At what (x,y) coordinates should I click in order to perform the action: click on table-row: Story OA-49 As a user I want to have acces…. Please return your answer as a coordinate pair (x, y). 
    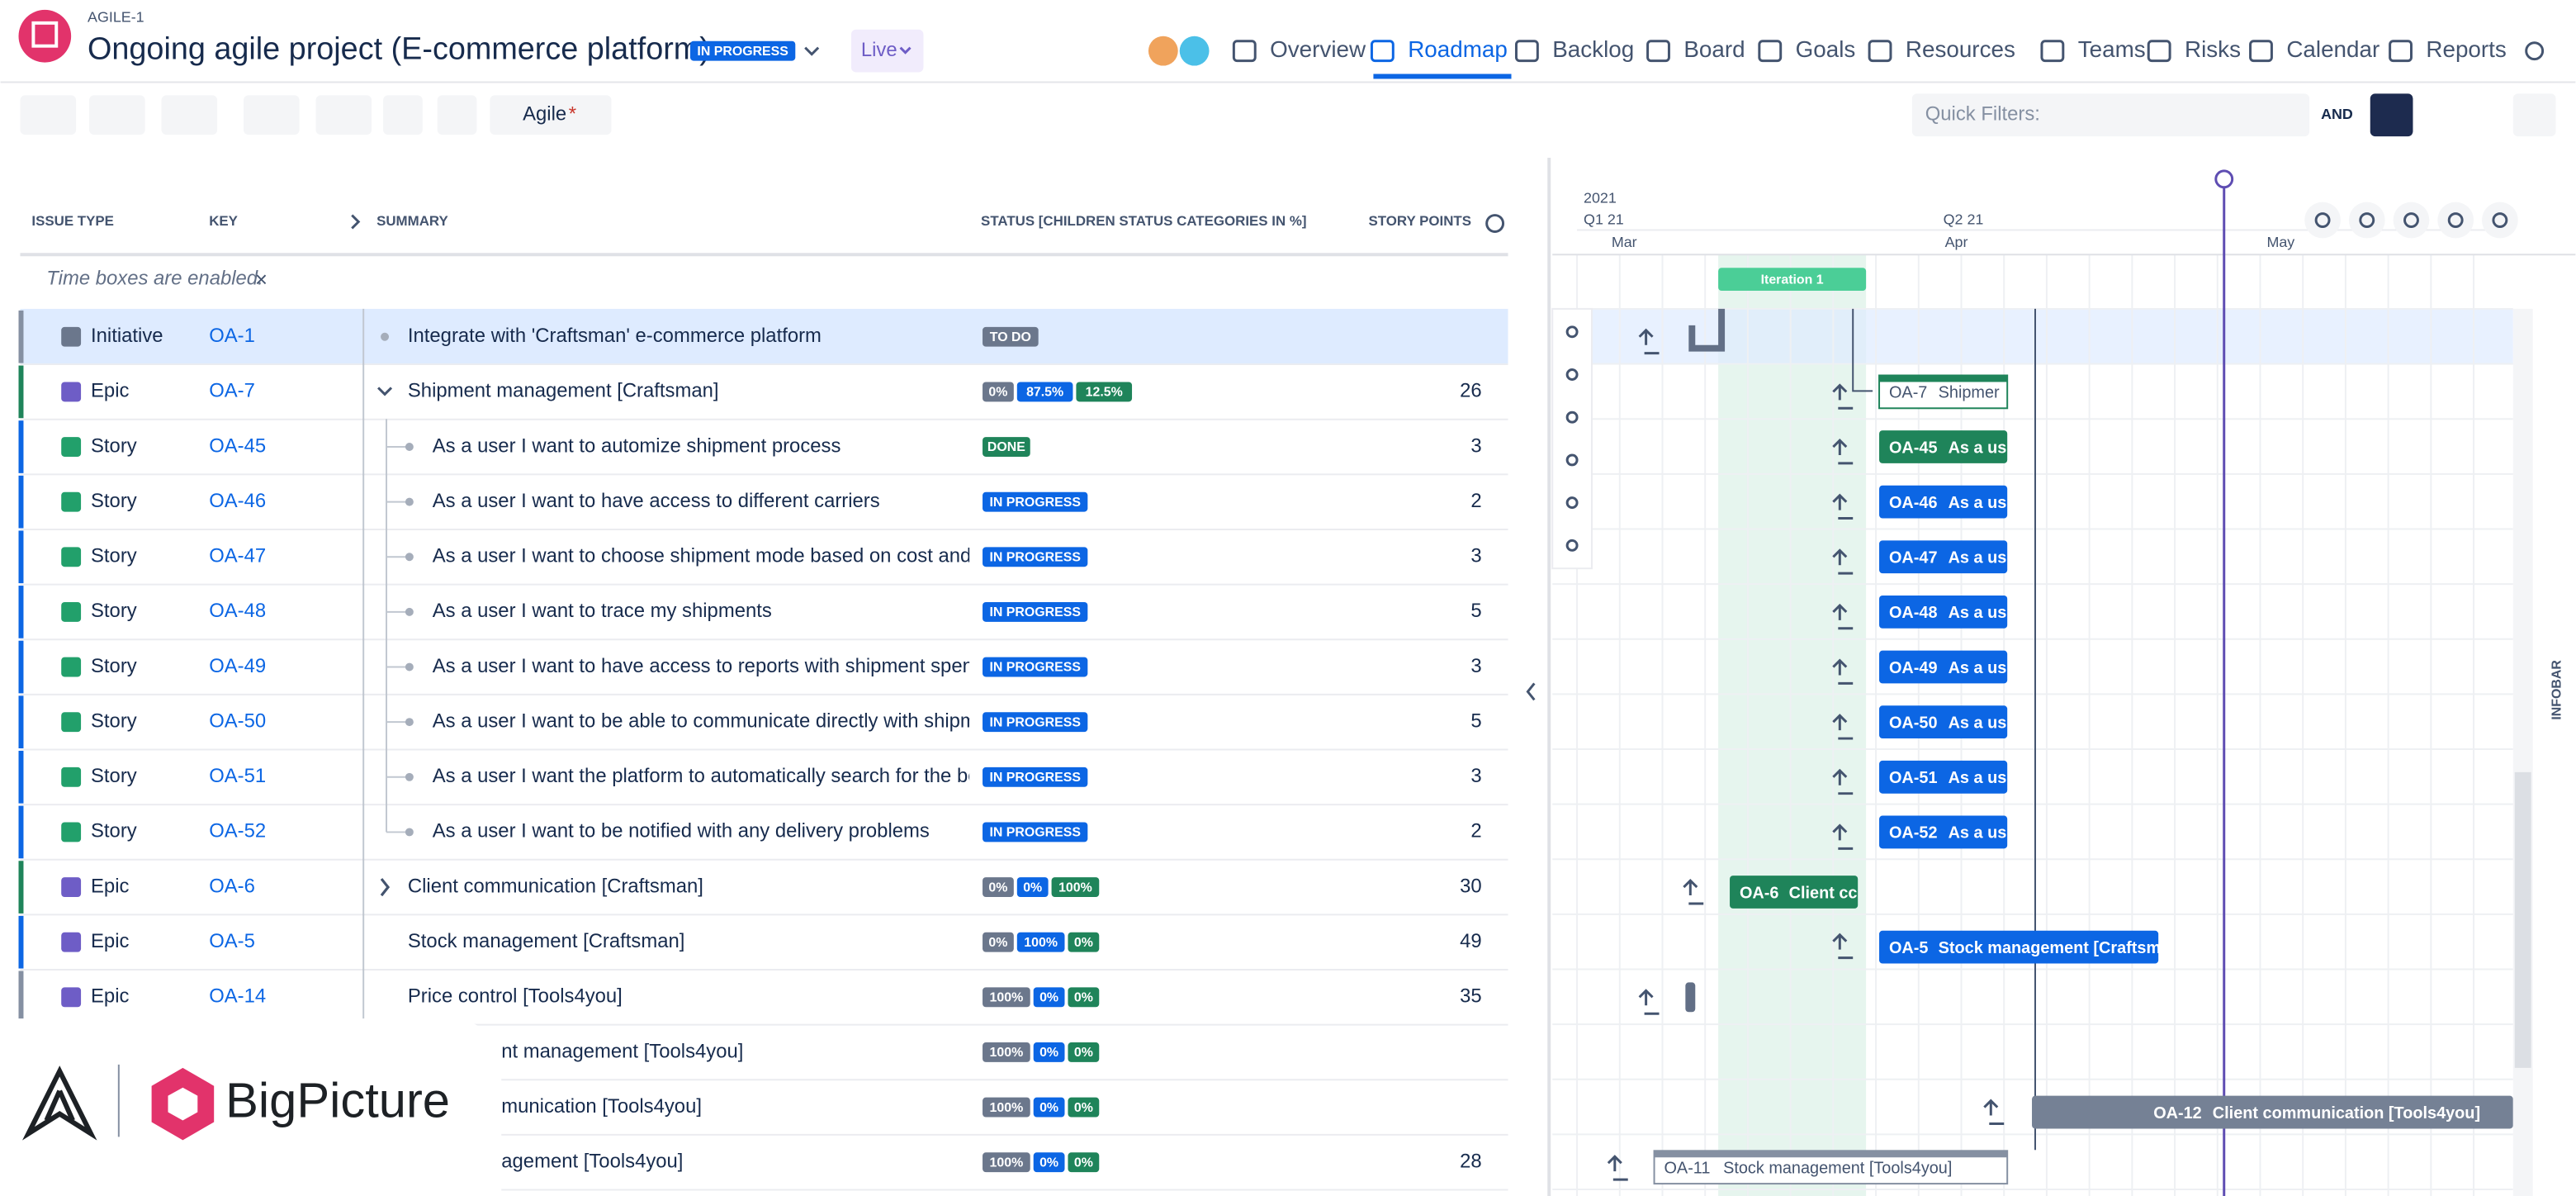
    Looking at the image, I should click on (763, 666).